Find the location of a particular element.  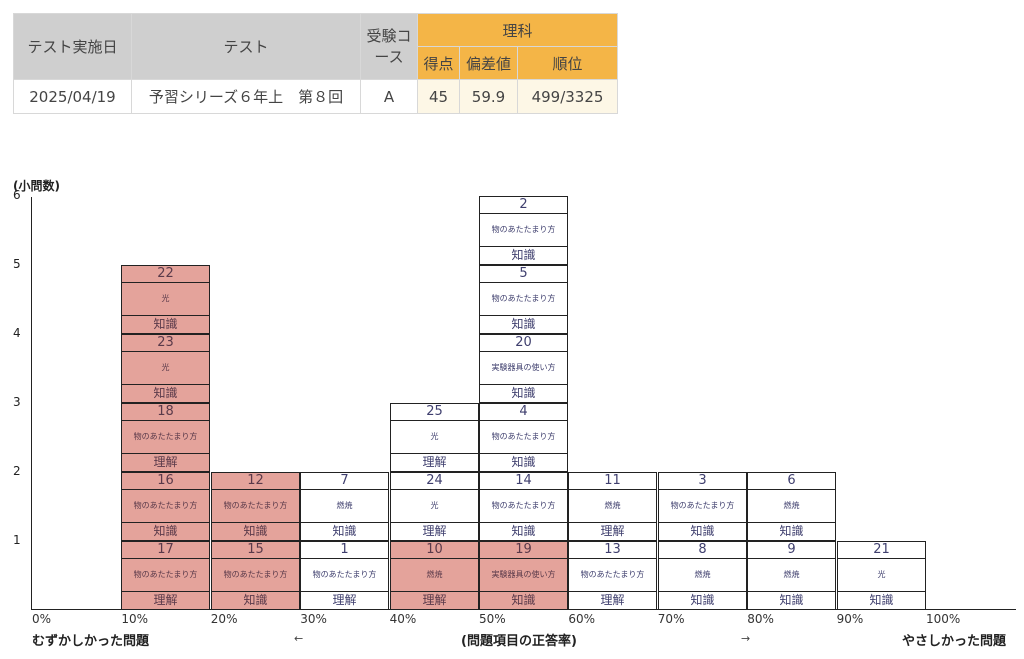

question-cell: 19 実験器具の使い方知識 is located at coordinates (523, 575).